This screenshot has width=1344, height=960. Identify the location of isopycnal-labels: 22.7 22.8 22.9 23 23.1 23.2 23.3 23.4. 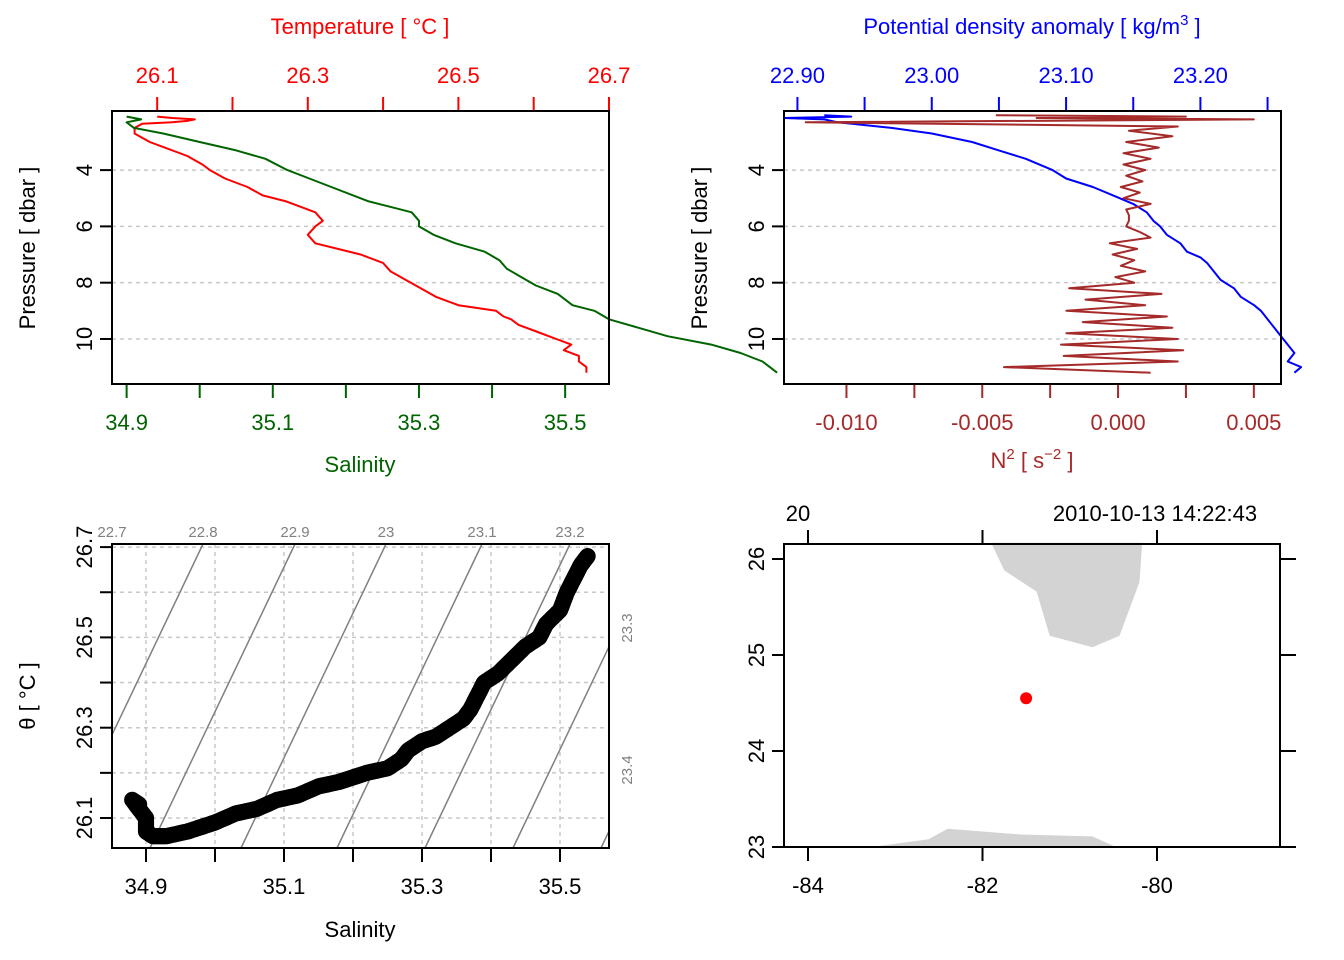
(366, 654).